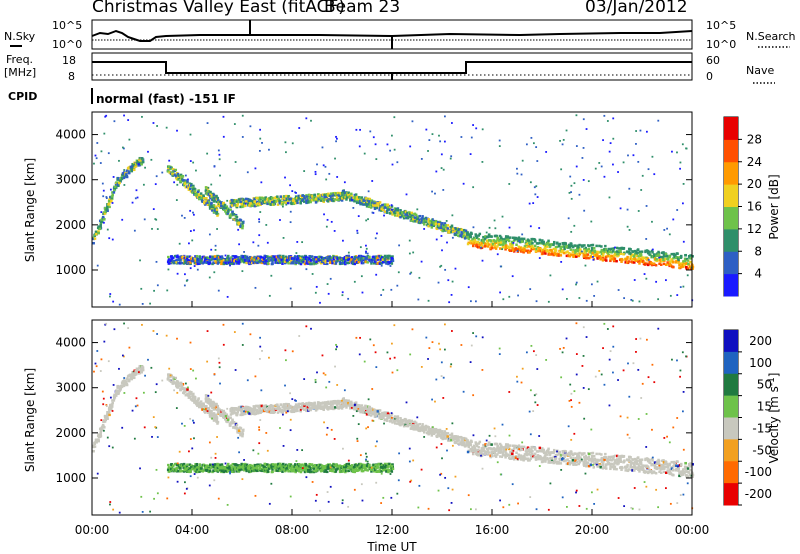 This screenshot has height=554, width=800. I want to click on chart-title: Christmas Valley East (fitACF), so click(218, 8).